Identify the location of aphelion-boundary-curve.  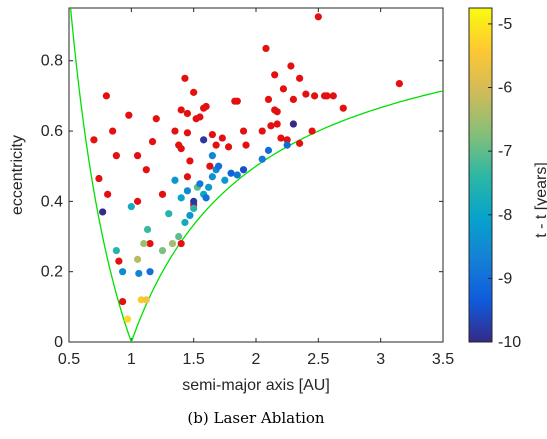
(100, 175).